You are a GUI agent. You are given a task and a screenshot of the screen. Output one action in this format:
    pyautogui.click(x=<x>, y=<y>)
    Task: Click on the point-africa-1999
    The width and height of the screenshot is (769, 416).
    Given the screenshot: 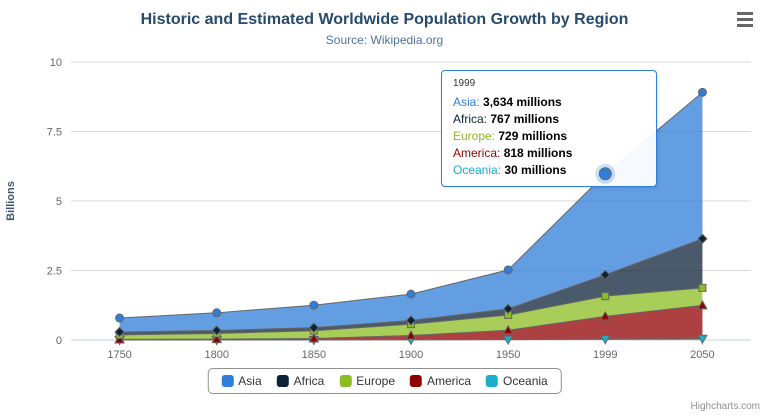 What is the action you would take?
    pyautogui.click(x=605, y=275)
    